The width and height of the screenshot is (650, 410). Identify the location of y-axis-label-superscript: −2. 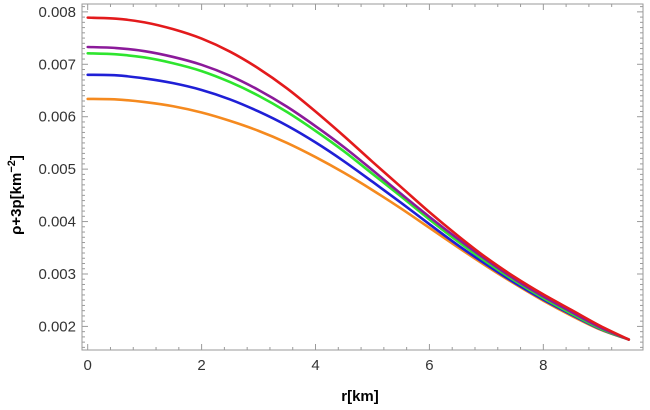
(12, 166).